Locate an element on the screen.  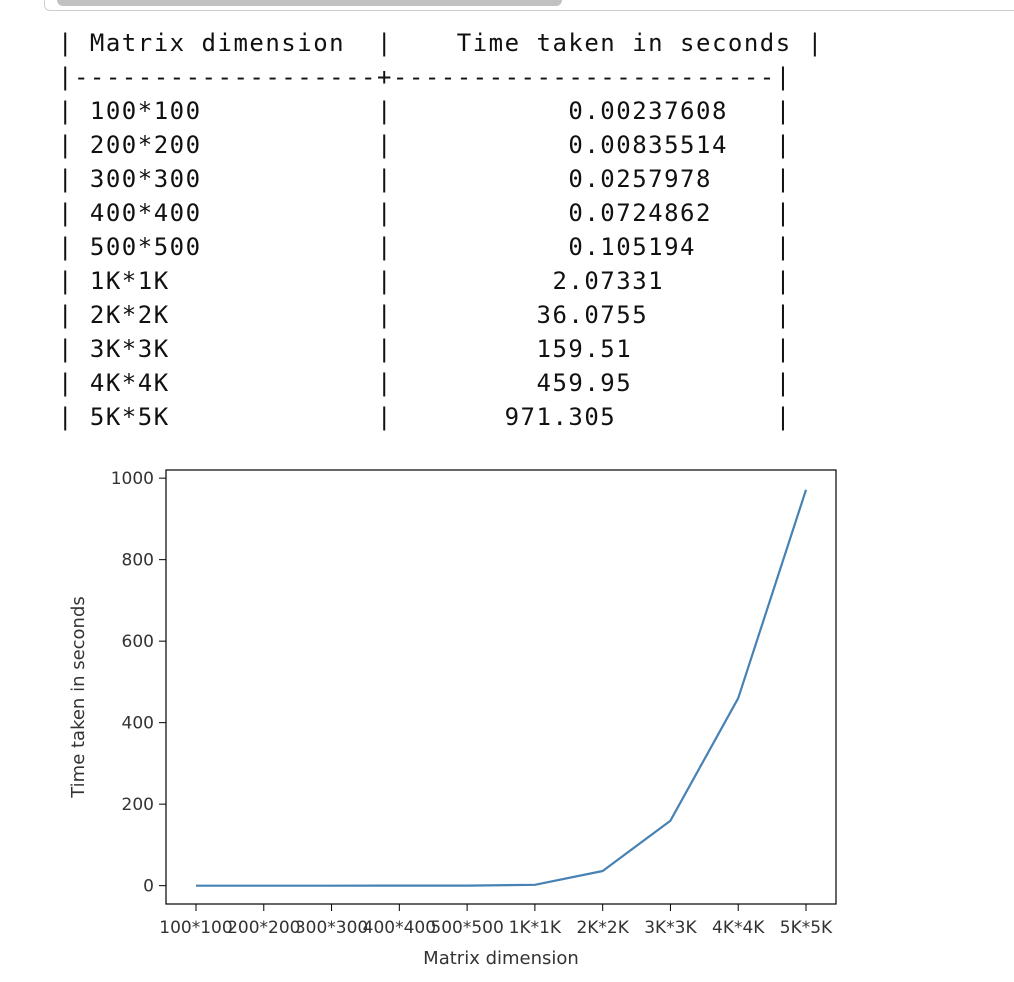
x-tick-label: 200*200 is located at coordinates (263, 928).